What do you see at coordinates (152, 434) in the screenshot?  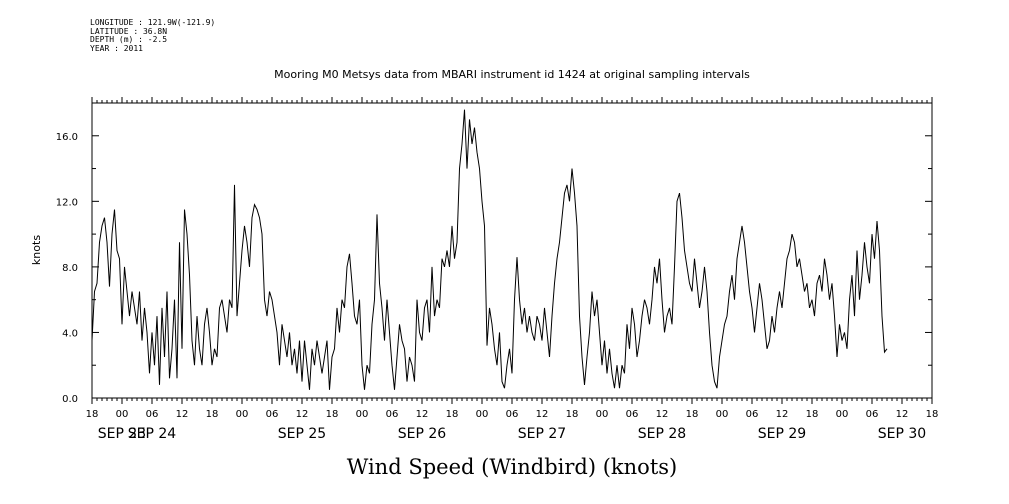 I see `x-date-label: SEP 24` at bounding box center [152, 434].